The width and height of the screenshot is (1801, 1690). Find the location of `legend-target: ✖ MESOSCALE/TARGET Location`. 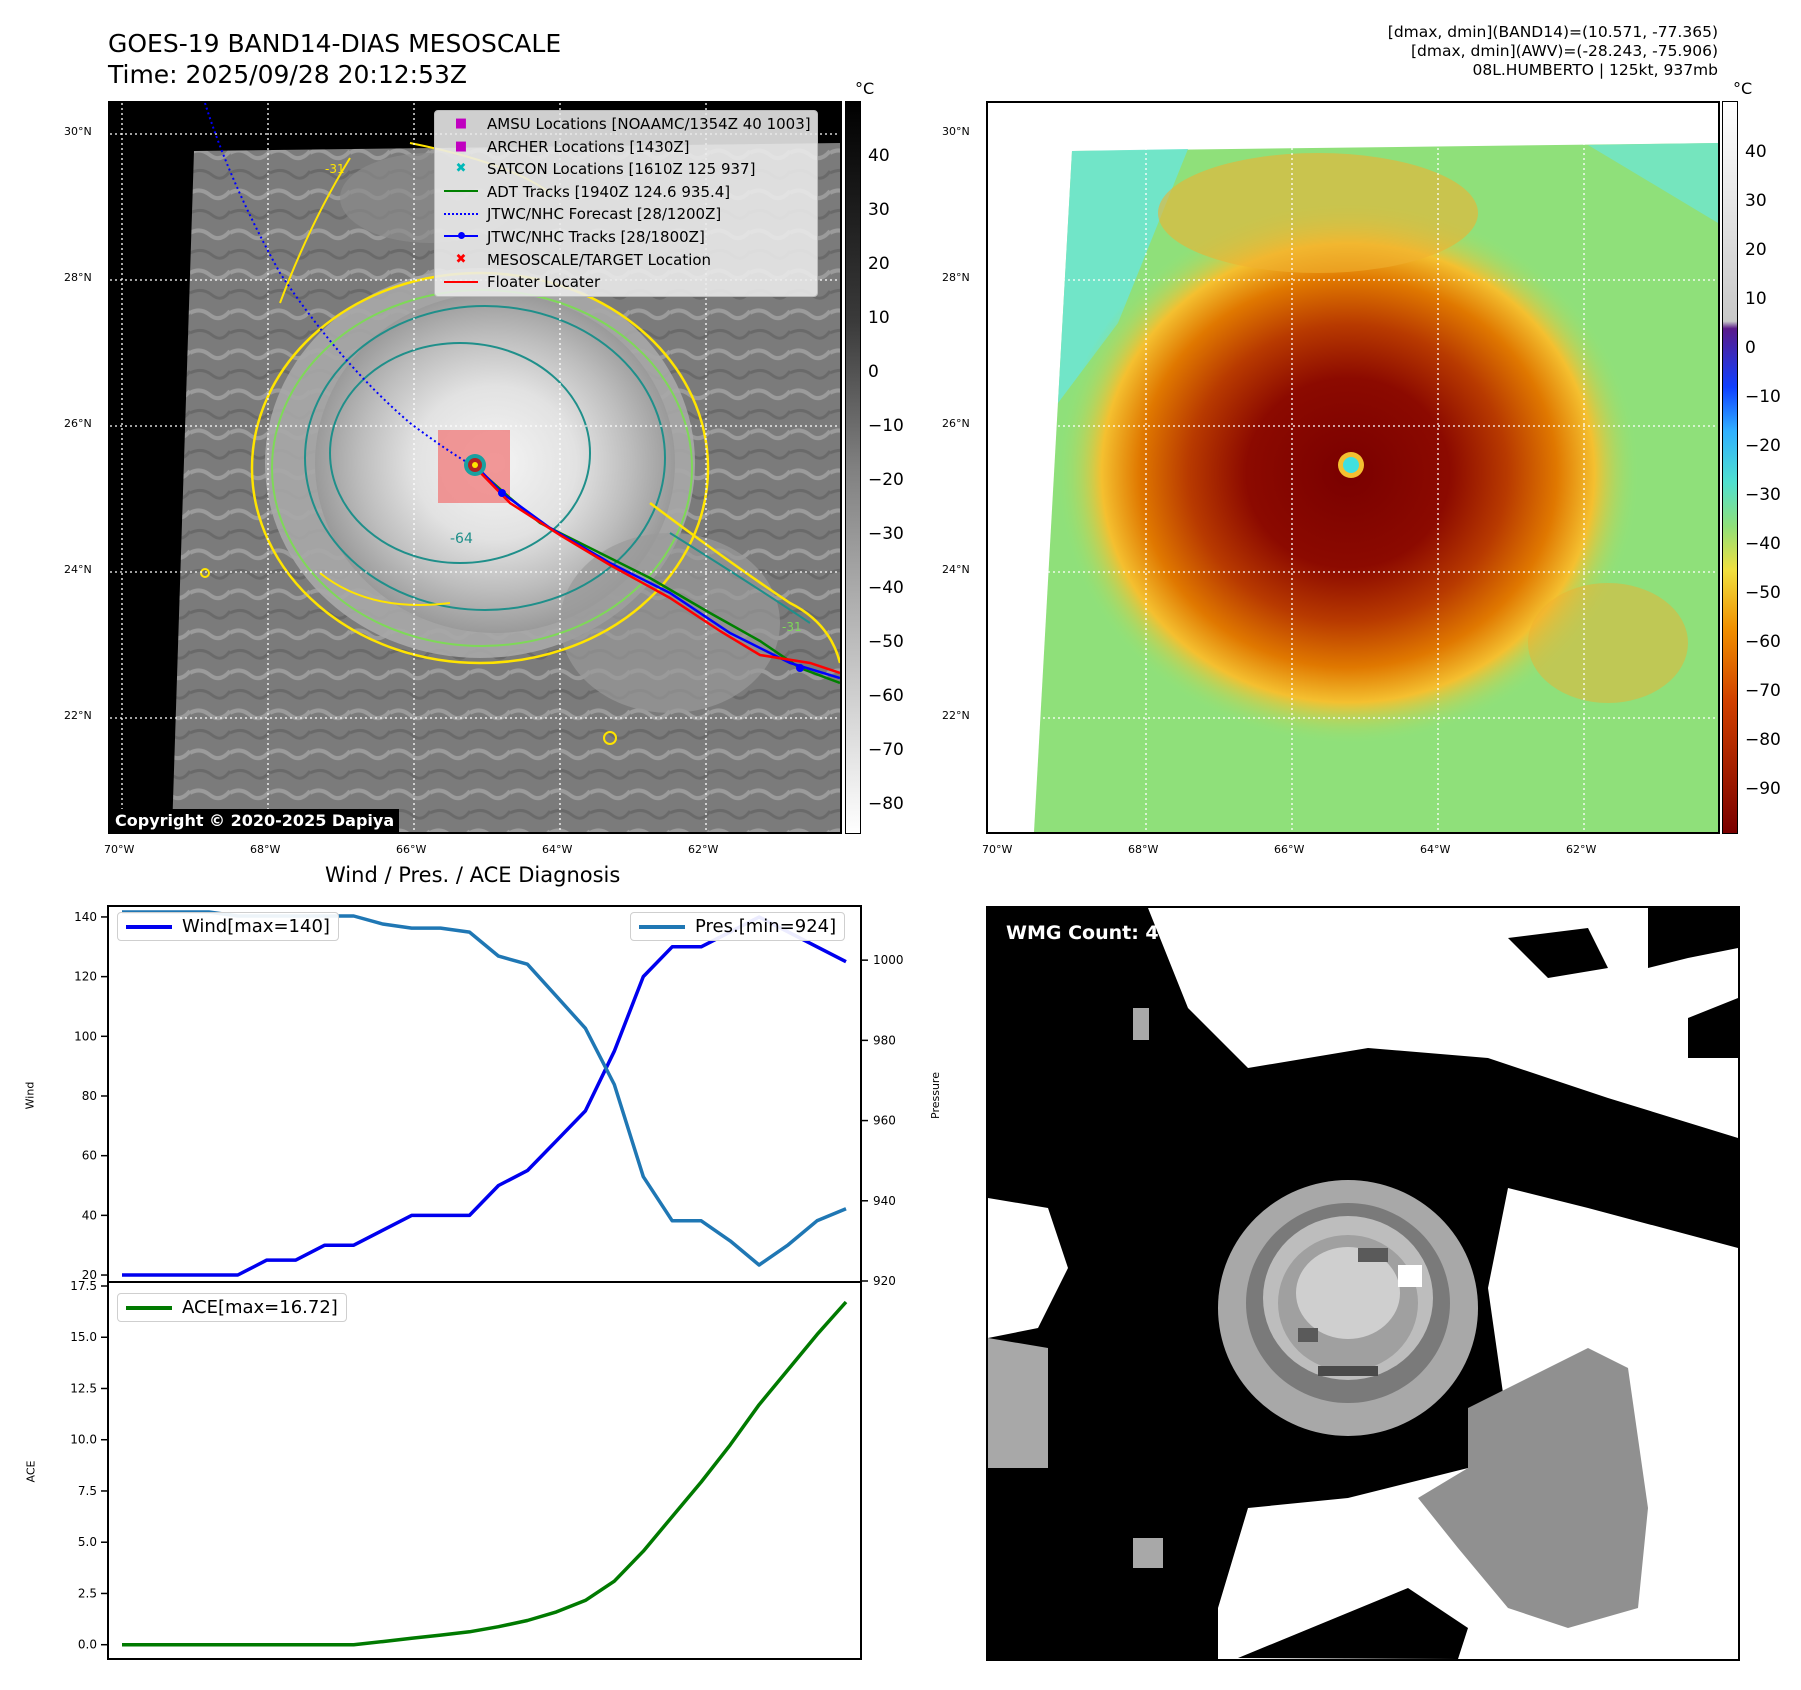

legend-target: ✖ MESOSCALE/TARGET Location is located at coordinates (626, 260).